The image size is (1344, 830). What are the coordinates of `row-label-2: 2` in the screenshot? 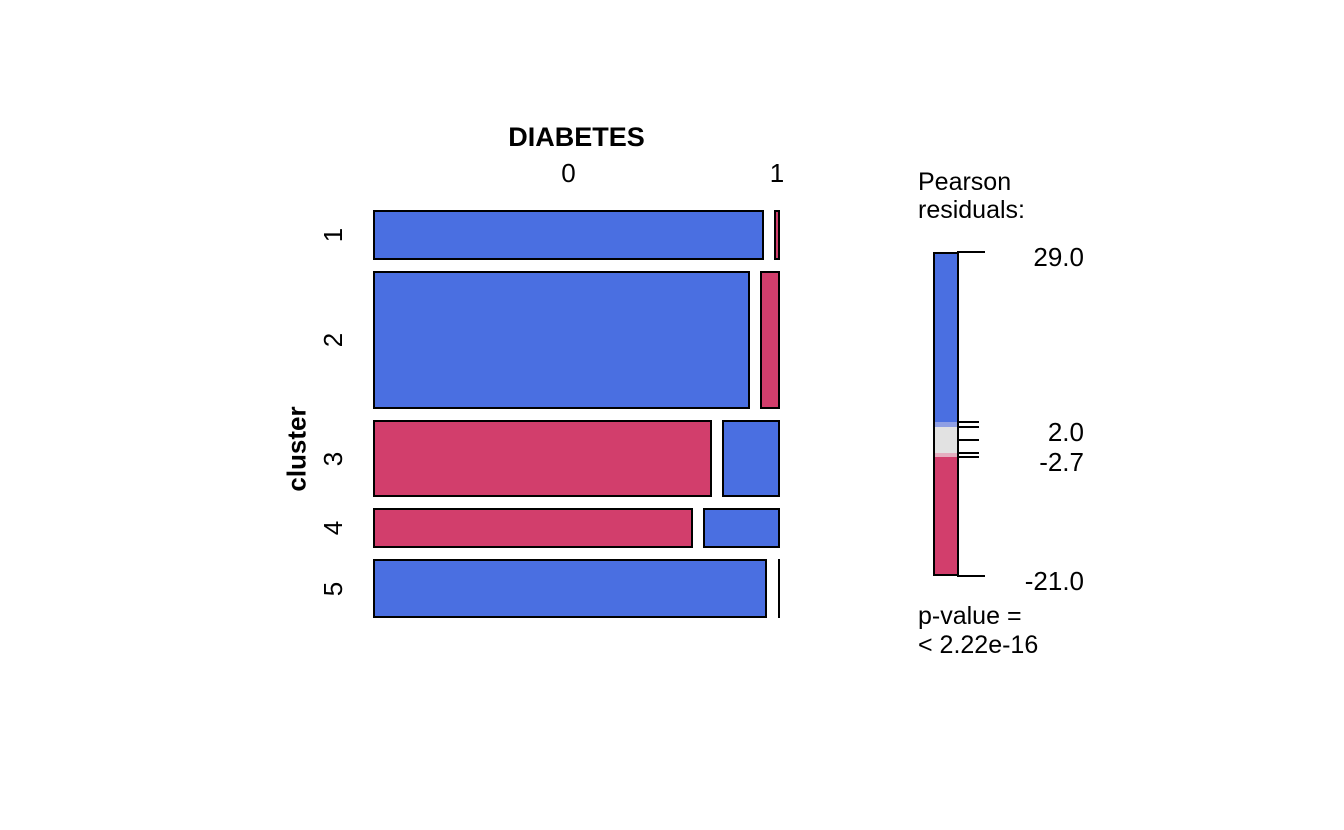 It's located at (333, 340).